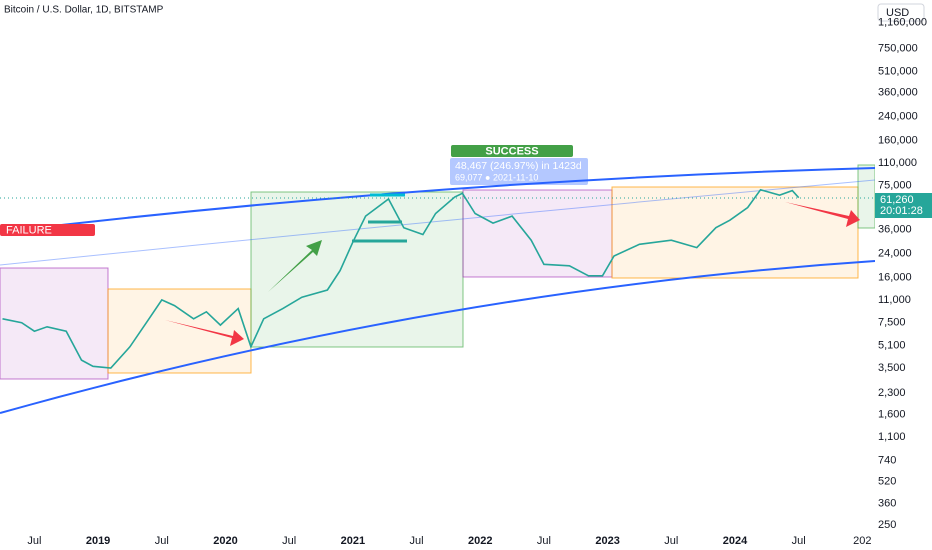 The height and width of the screenshot is (550, 932). I want to click on y-tick-label: 250, so click(887, 525).